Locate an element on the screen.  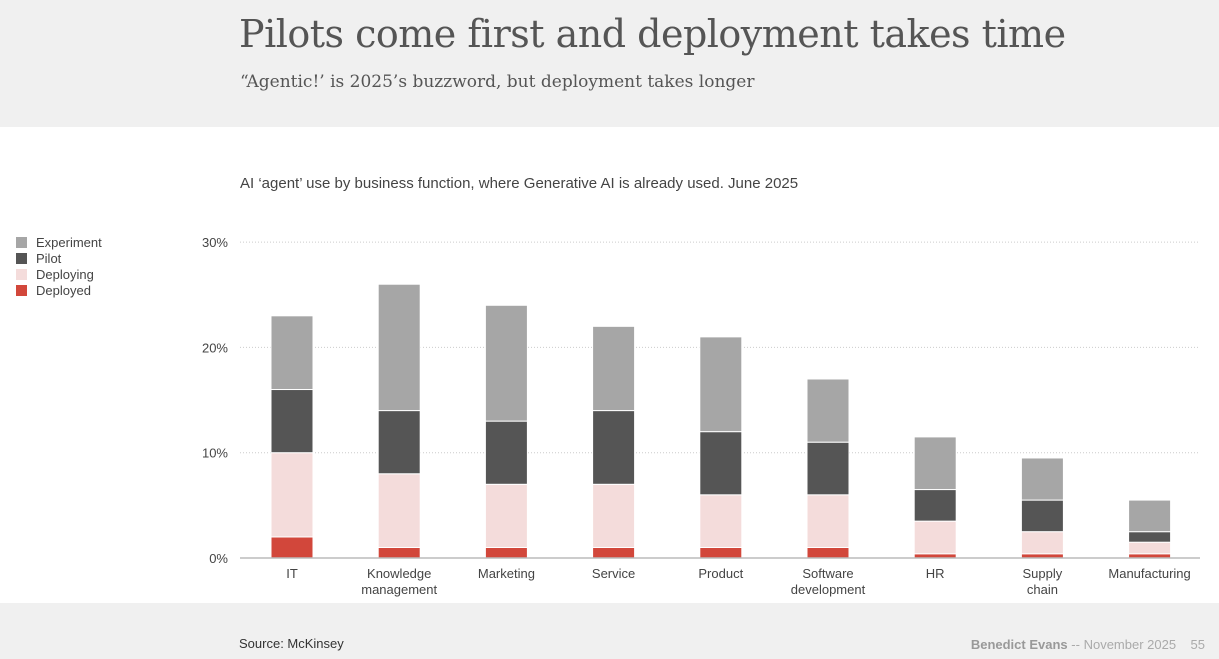
x-tick-label: development is located at coordinates (828, 589).